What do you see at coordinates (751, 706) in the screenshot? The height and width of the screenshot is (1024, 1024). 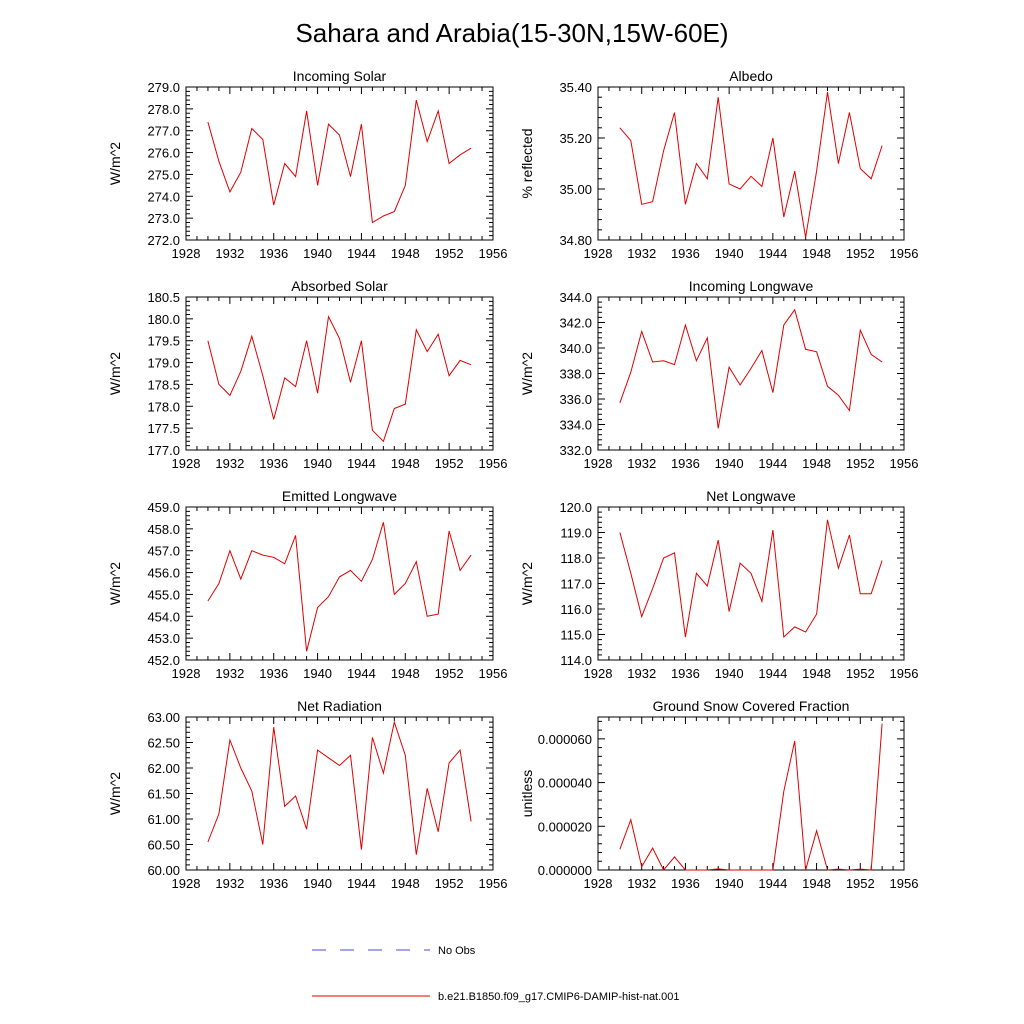 I see `panel-title: Ground Snow Covered Fraction` at bounding box center [751, 706].